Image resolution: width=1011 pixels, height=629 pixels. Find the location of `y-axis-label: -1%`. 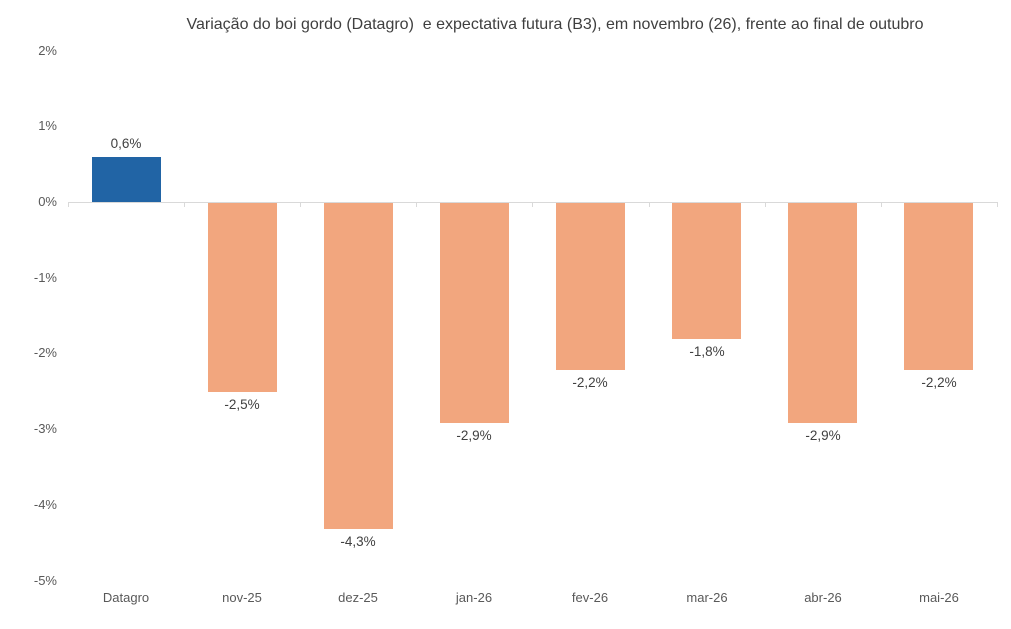

y-axis-label: -1% is located at coordinates (45, 277).